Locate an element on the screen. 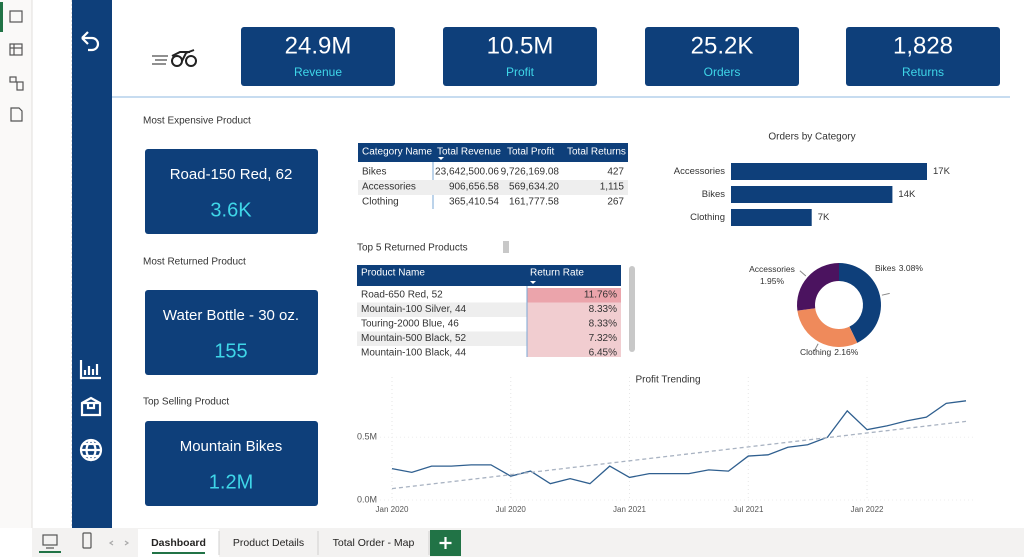 The width and height of the screenshot is (1024, 557). report-view-icon is located at coordinates (16, 16).